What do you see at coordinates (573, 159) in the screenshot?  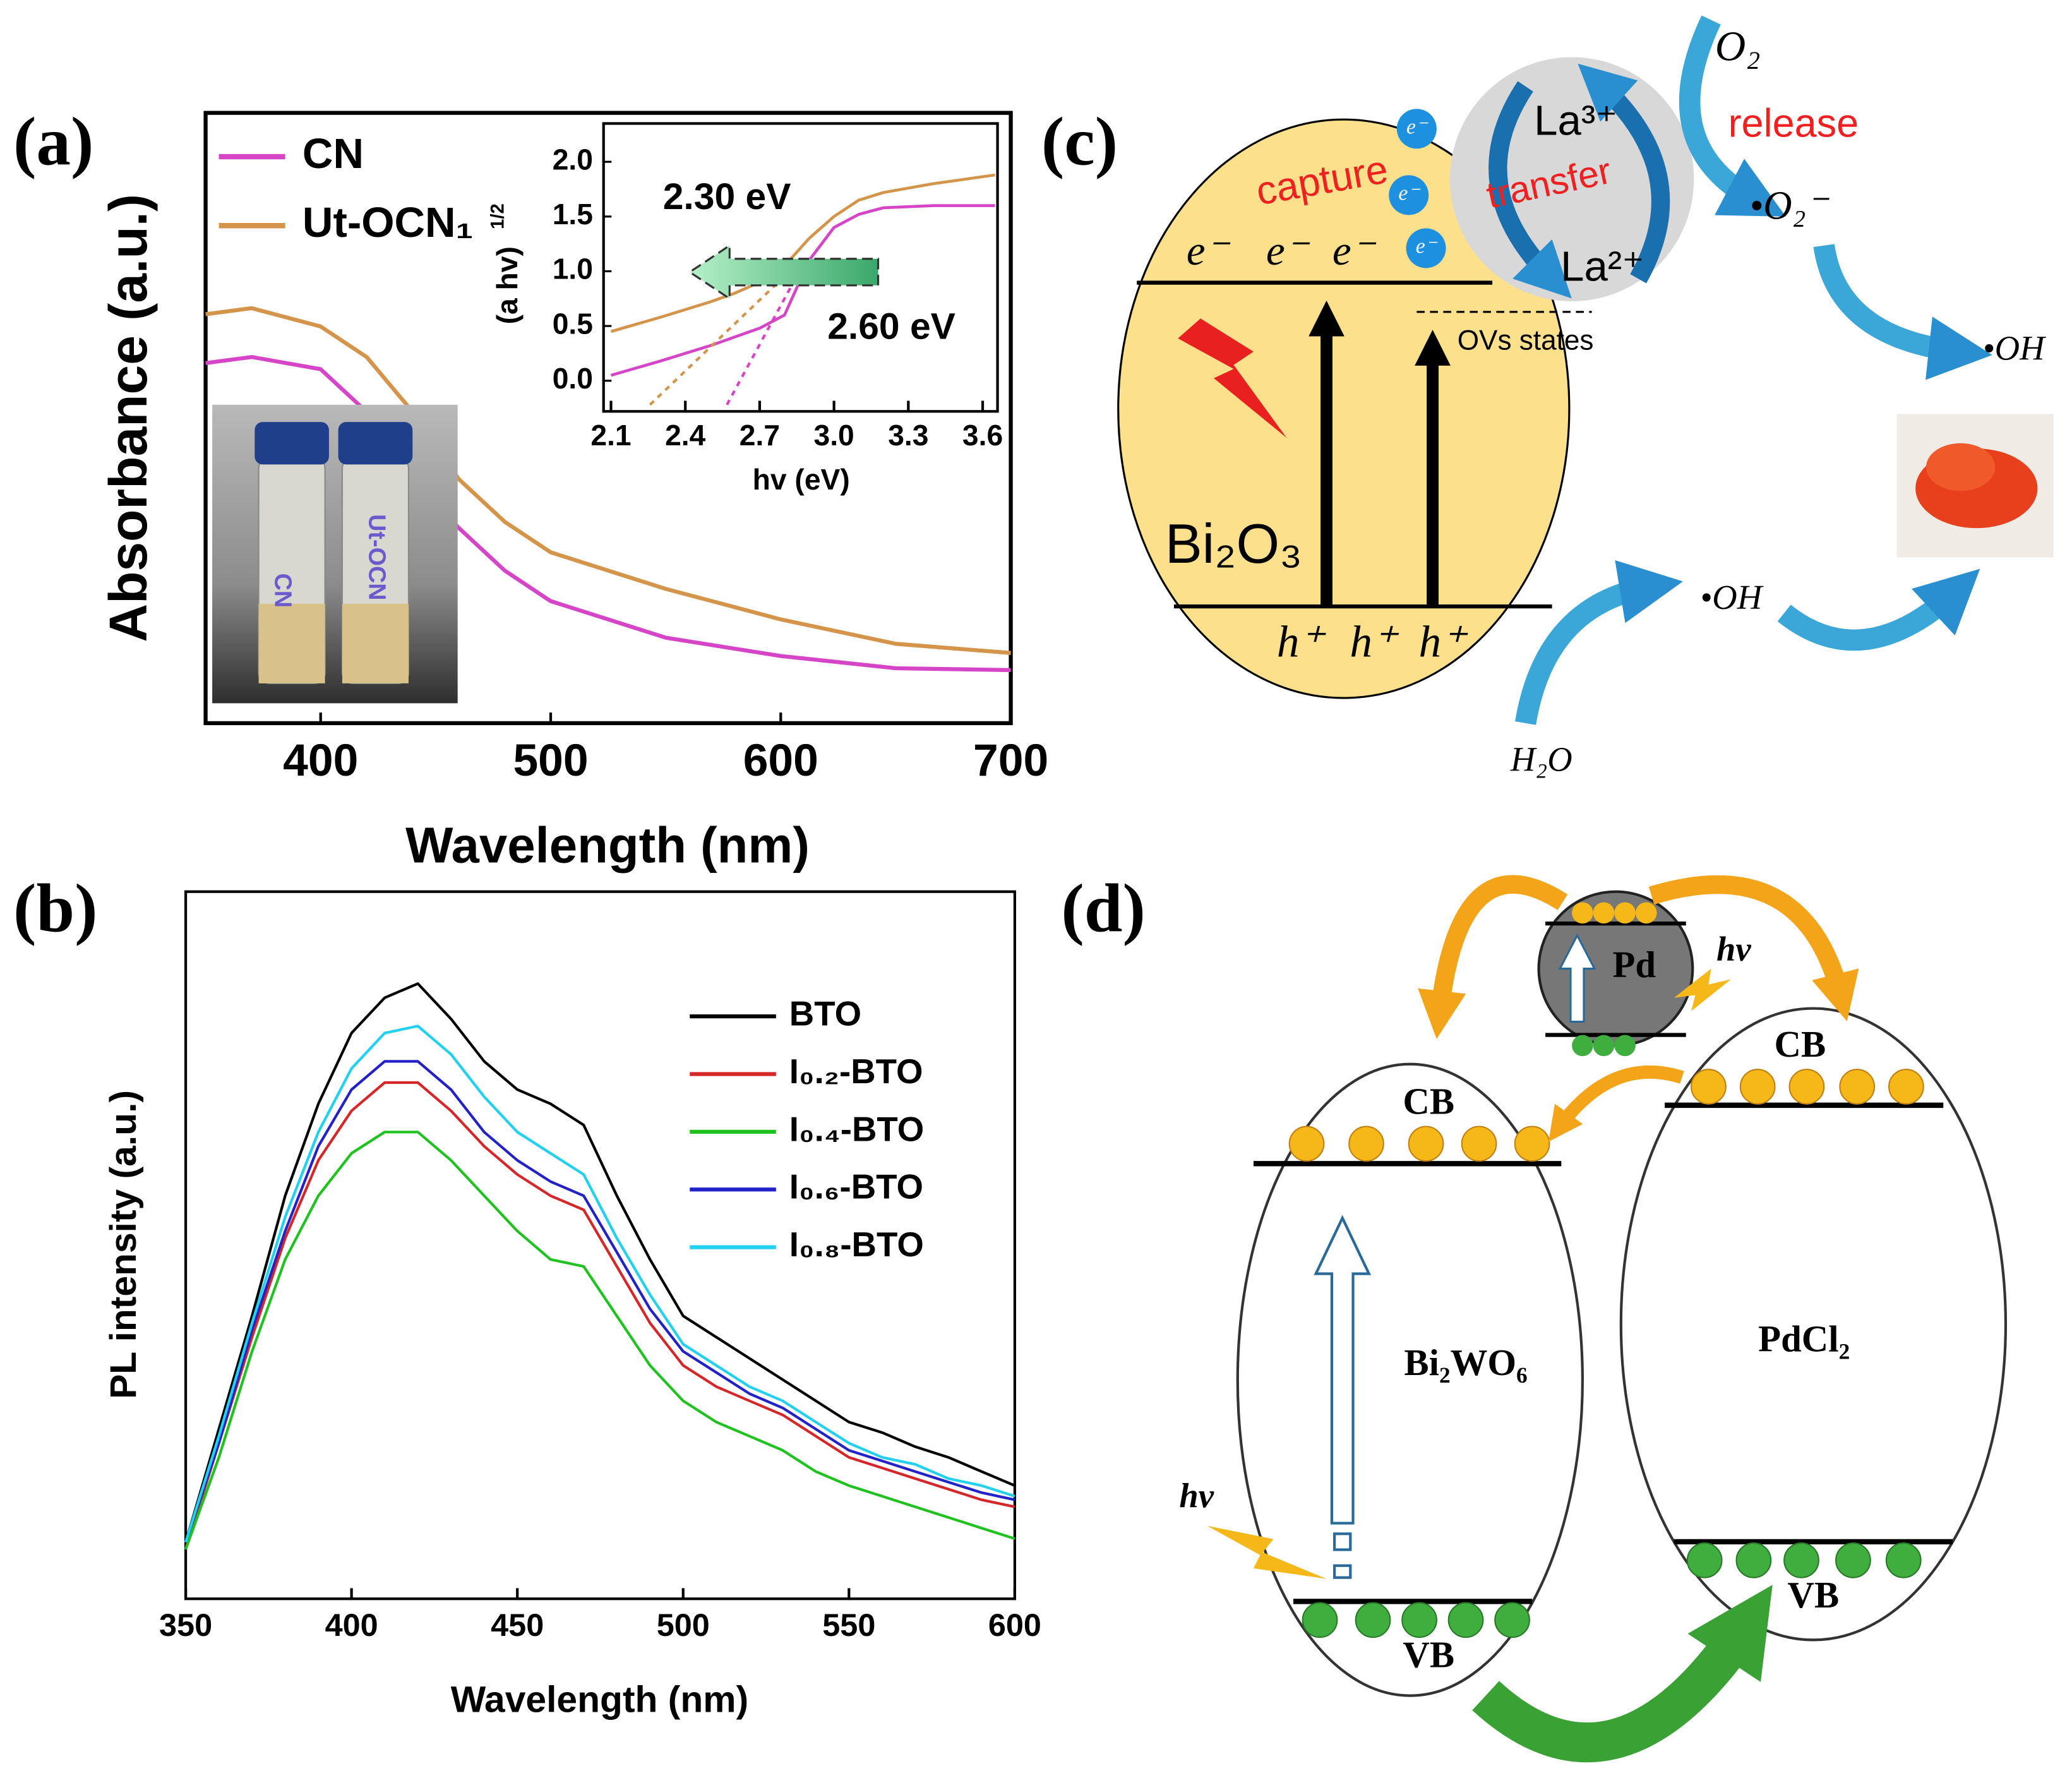 I see `y-tick-label: 2.0` at bounding box center [573, 159].